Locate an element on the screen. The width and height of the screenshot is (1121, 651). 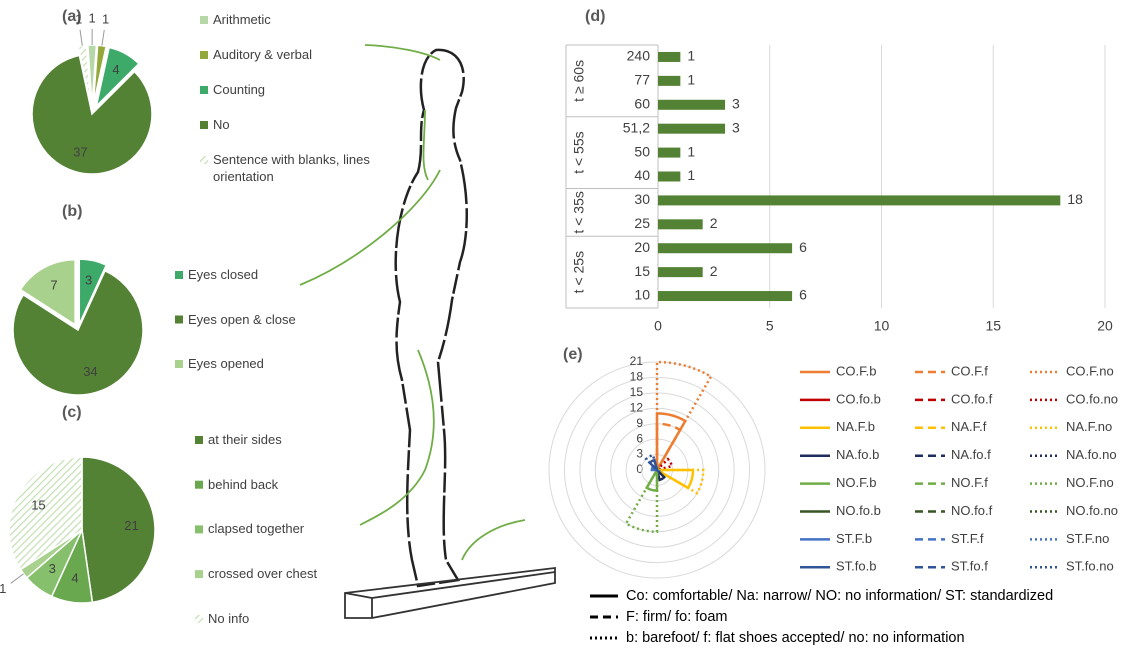
legend-label: NA.F.f is located at coordinates (969, 426).